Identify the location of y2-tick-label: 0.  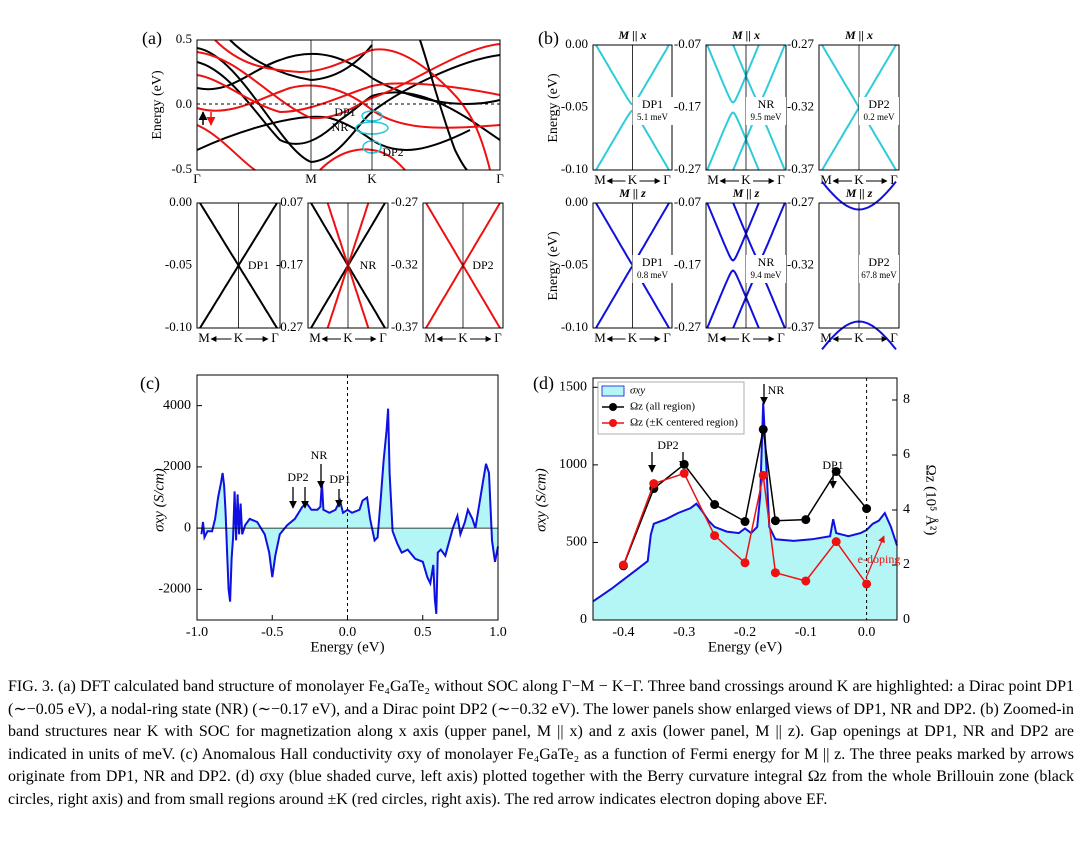
(906, 619).